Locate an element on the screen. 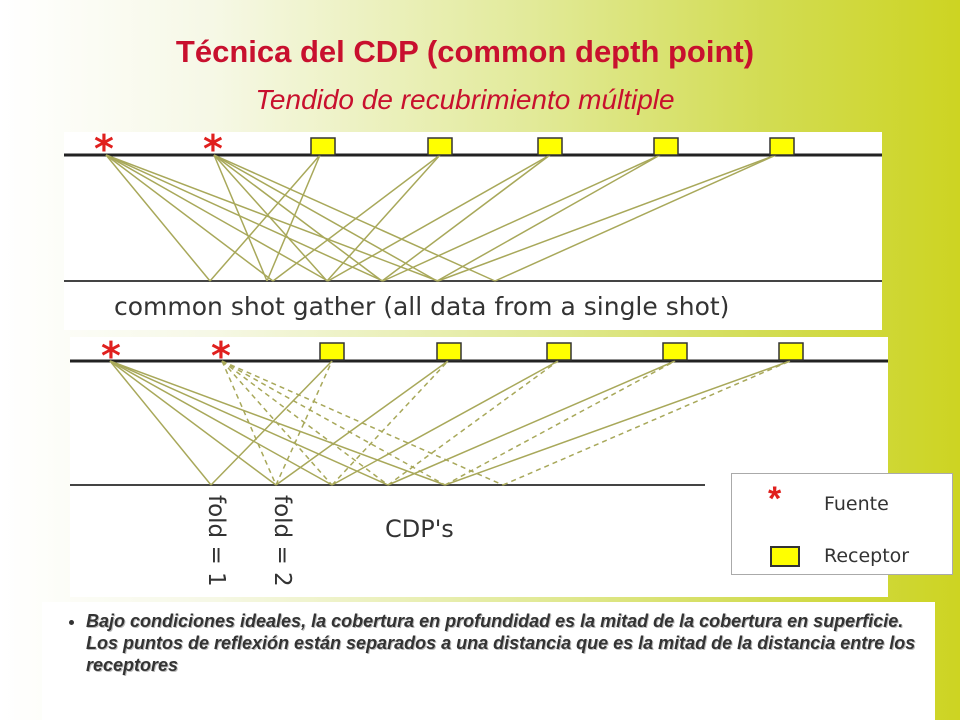 This screenshot has width=960, height=720. slide-title: Técnica del CDP (common depth point) is located at coordinates (465, 51).